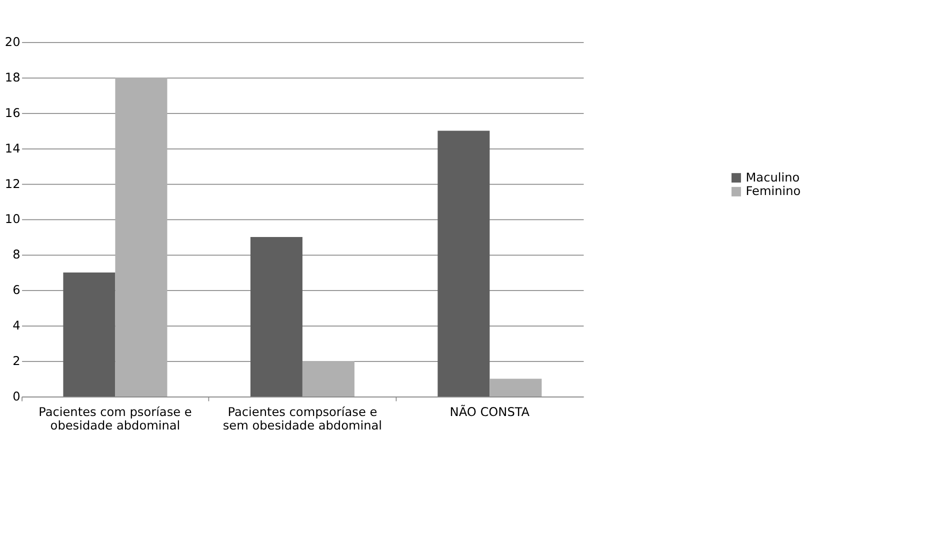 This screenshot has height=538, width=935. Describe the element at coordinates (773, 191) in the screenshot. I see `legend-label: Feminino` at that location.